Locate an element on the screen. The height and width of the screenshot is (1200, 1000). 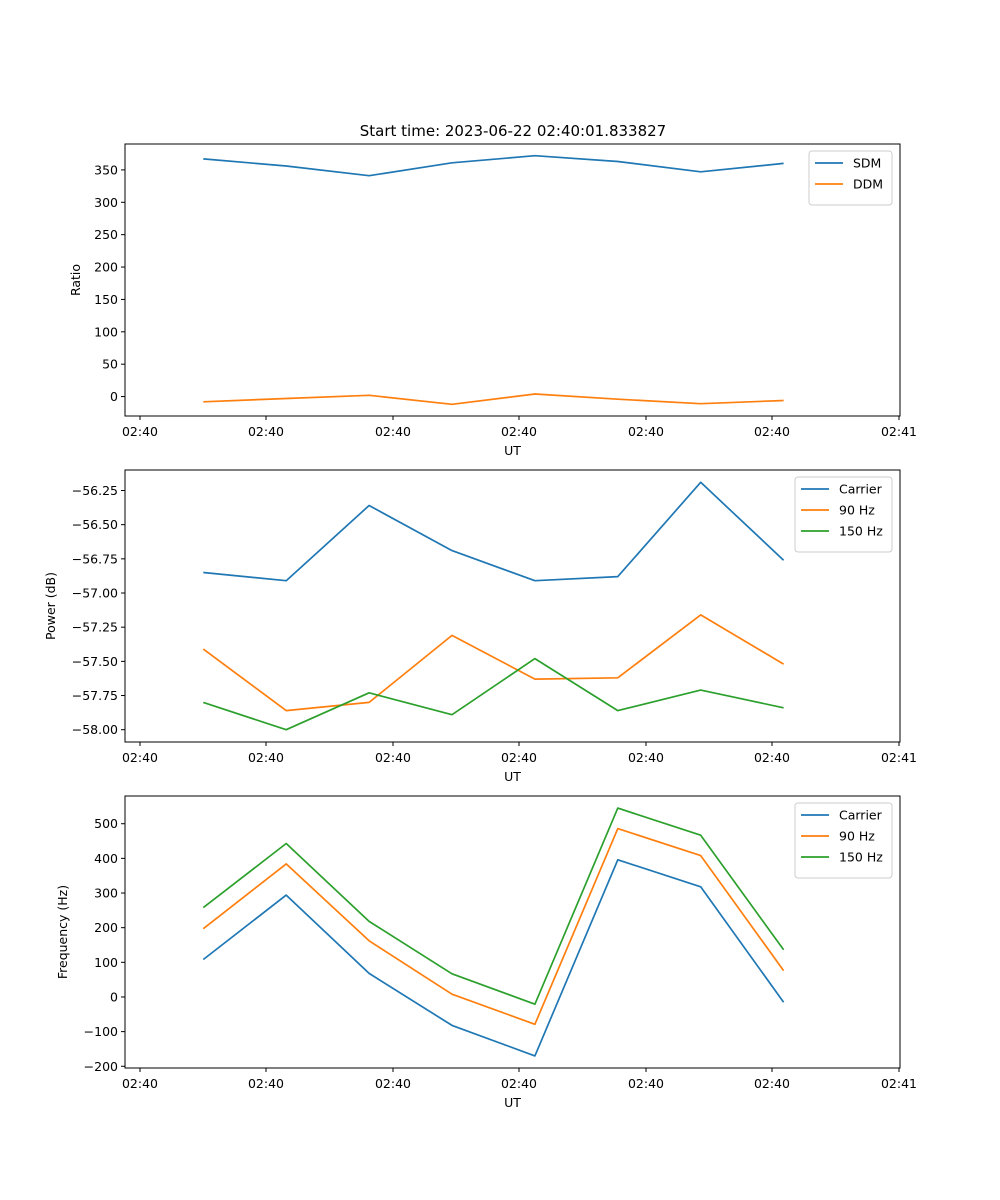
y-tick-label: −57.25 is located at coordinates (95, 627).